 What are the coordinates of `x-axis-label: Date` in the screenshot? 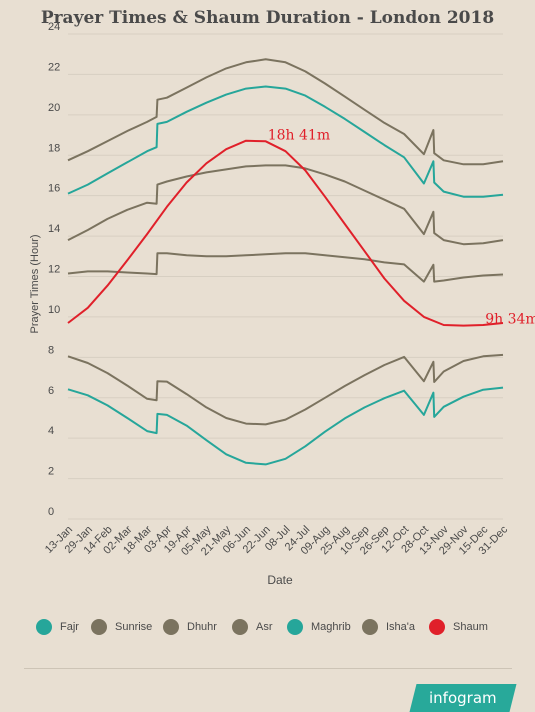 It's located at (280, 580).